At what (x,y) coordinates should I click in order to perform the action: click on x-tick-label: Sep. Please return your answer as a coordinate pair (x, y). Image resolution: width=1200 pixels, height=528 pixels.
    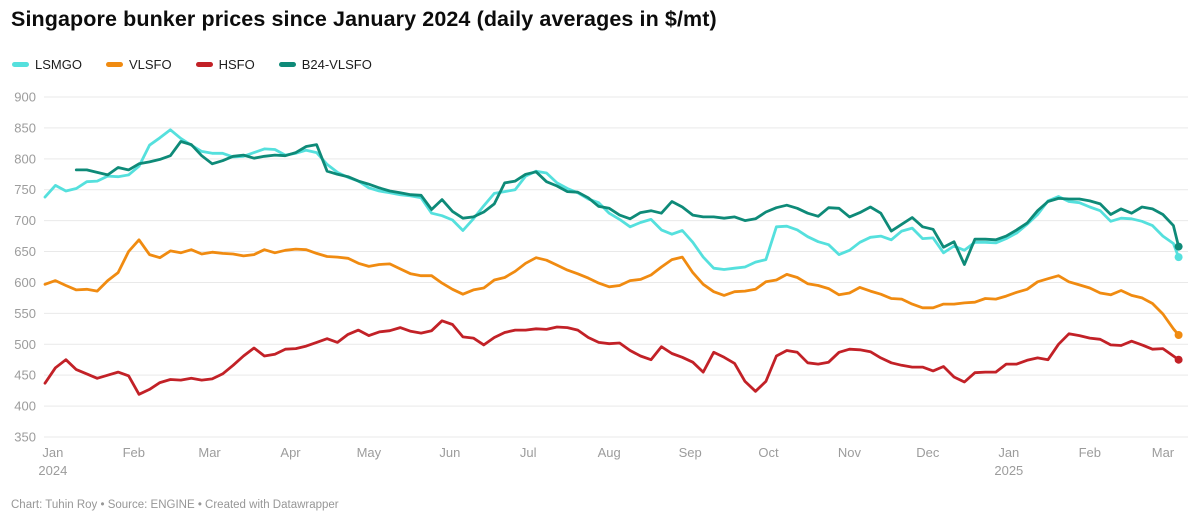
    Looking at the image, I should click on (690, 452).